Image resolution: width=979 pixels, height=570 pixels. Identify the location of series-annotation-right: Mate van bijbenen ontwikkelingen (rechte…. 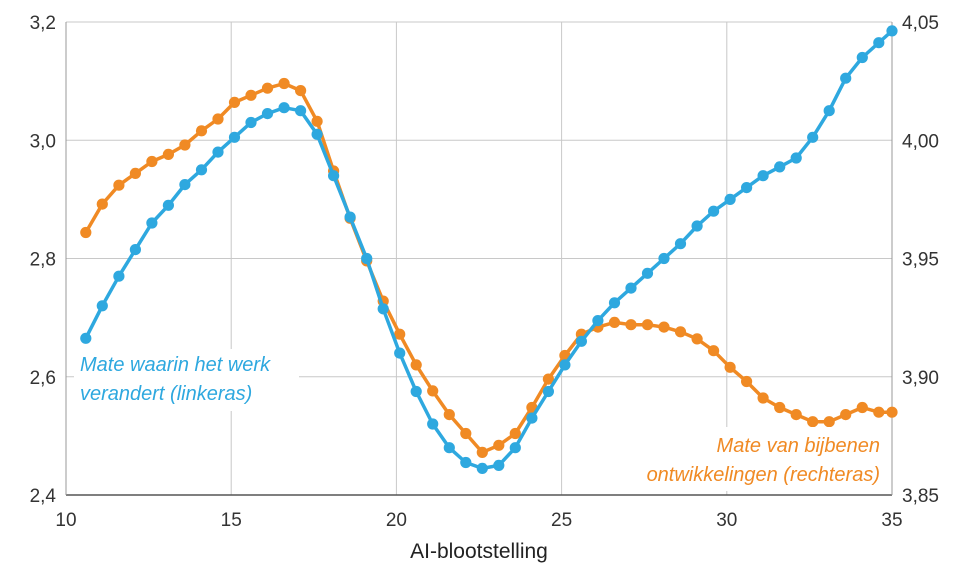
(751, 459).